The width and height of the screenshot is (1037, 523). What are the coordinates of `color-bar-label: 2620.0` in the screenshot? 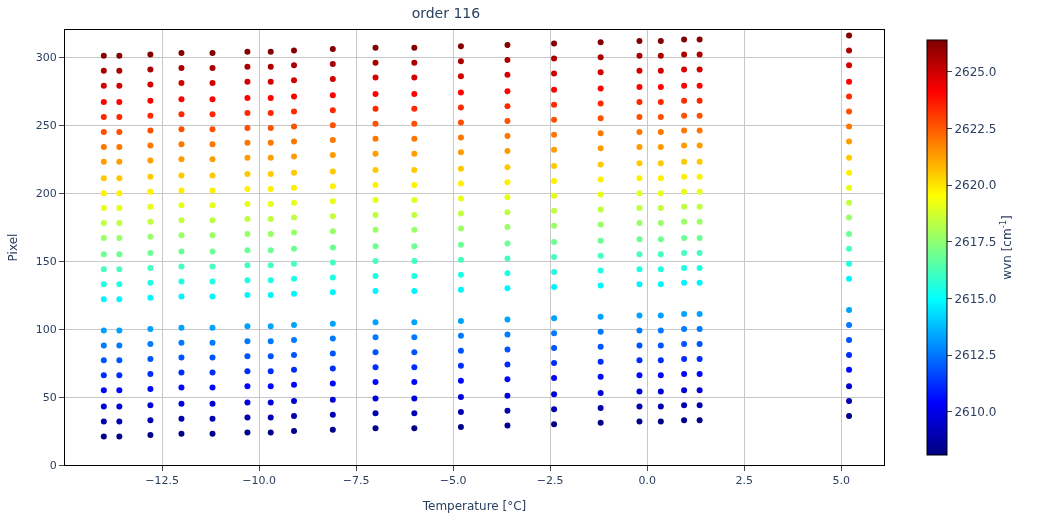 It's located at (975, 185).